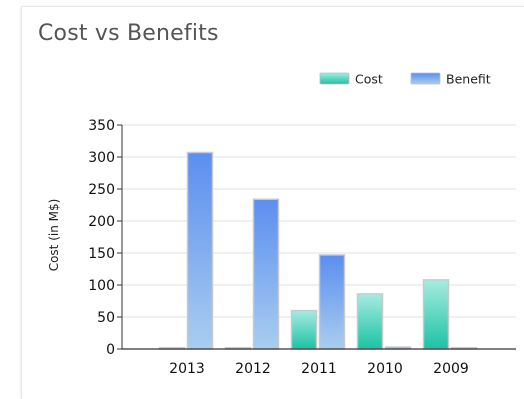  Describe the element at coordinates (425, 78) in the screenshot. I see `legend-swatch-benefit` at that location.